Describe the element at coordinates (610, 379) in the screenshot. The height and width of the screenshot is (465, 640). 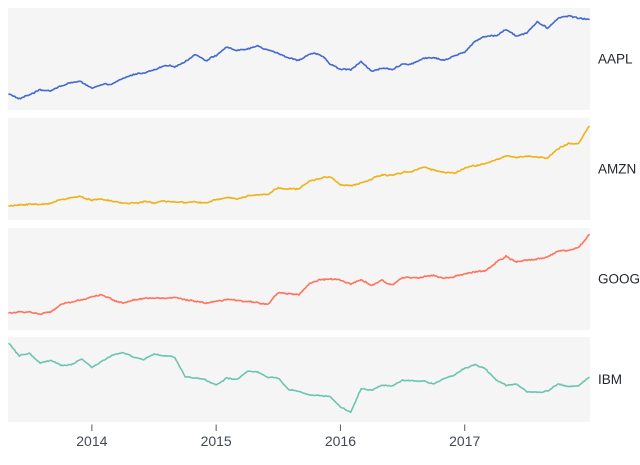
I see `series-label-IBM: IBM` at that location.